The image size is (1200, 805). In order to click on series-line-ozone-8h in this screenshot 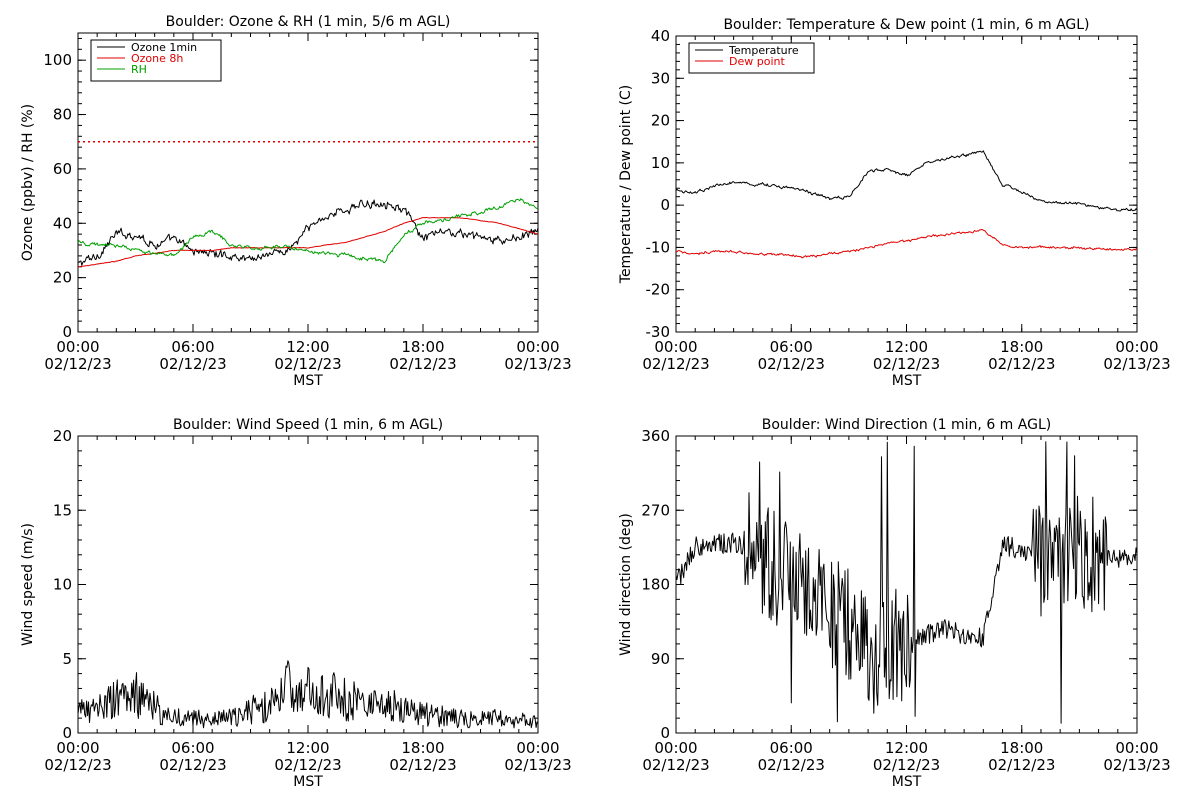, I will do `click(308, 242)`.